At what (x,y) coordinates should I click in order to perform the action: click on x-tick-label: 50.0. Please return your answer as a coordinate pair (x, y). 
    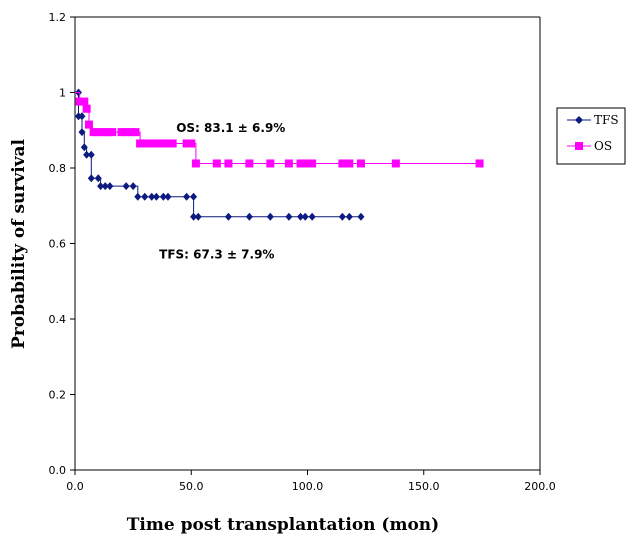
    Looking at the image, I should click on (191, 486).